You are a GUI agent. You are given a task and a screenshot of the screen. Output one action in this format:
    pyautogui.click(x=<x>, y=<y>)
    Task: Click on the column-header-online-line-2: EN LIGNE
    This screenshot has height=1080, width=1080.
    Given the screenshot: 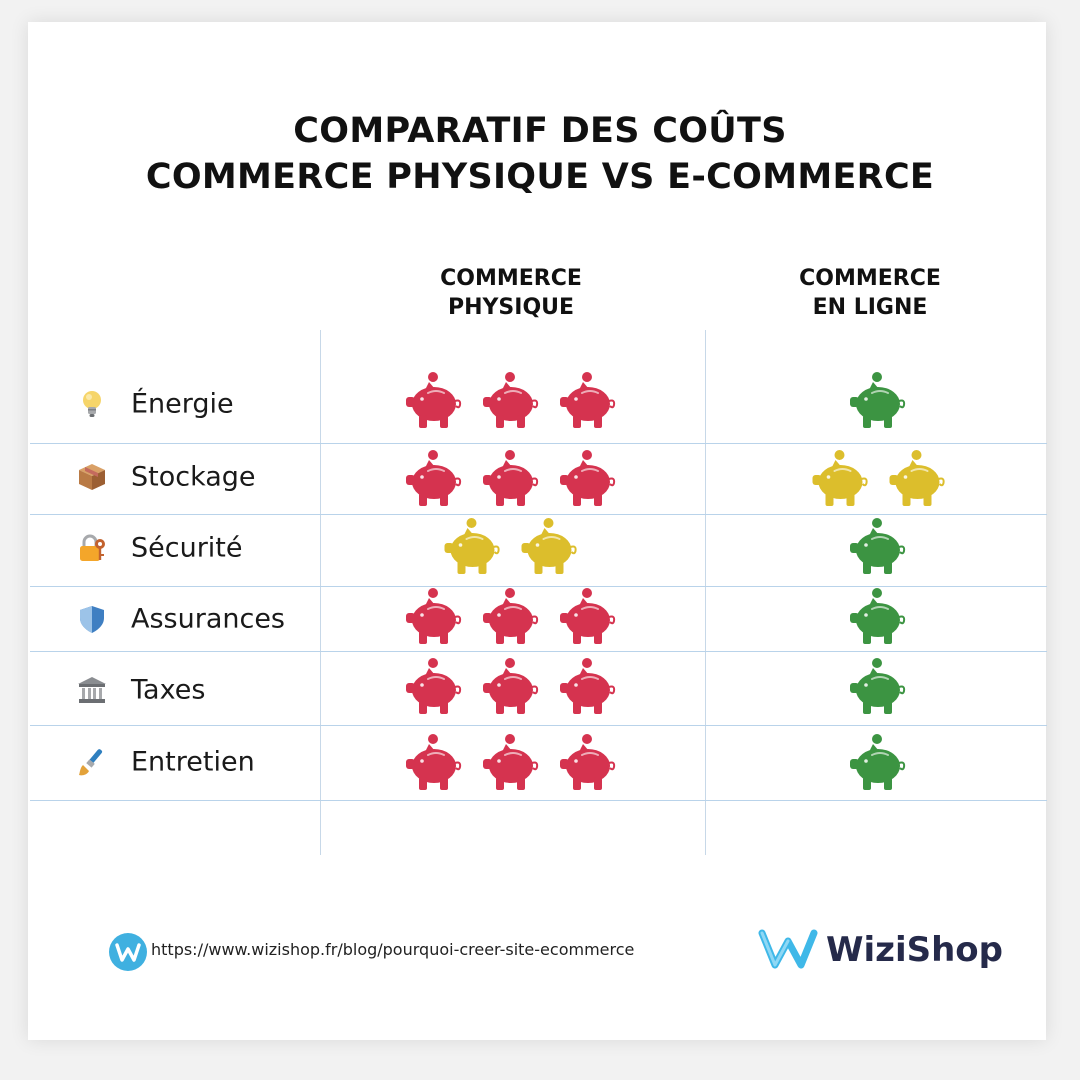 What is the action you would take?
    pyautogui.click(x=870, y=307)
    